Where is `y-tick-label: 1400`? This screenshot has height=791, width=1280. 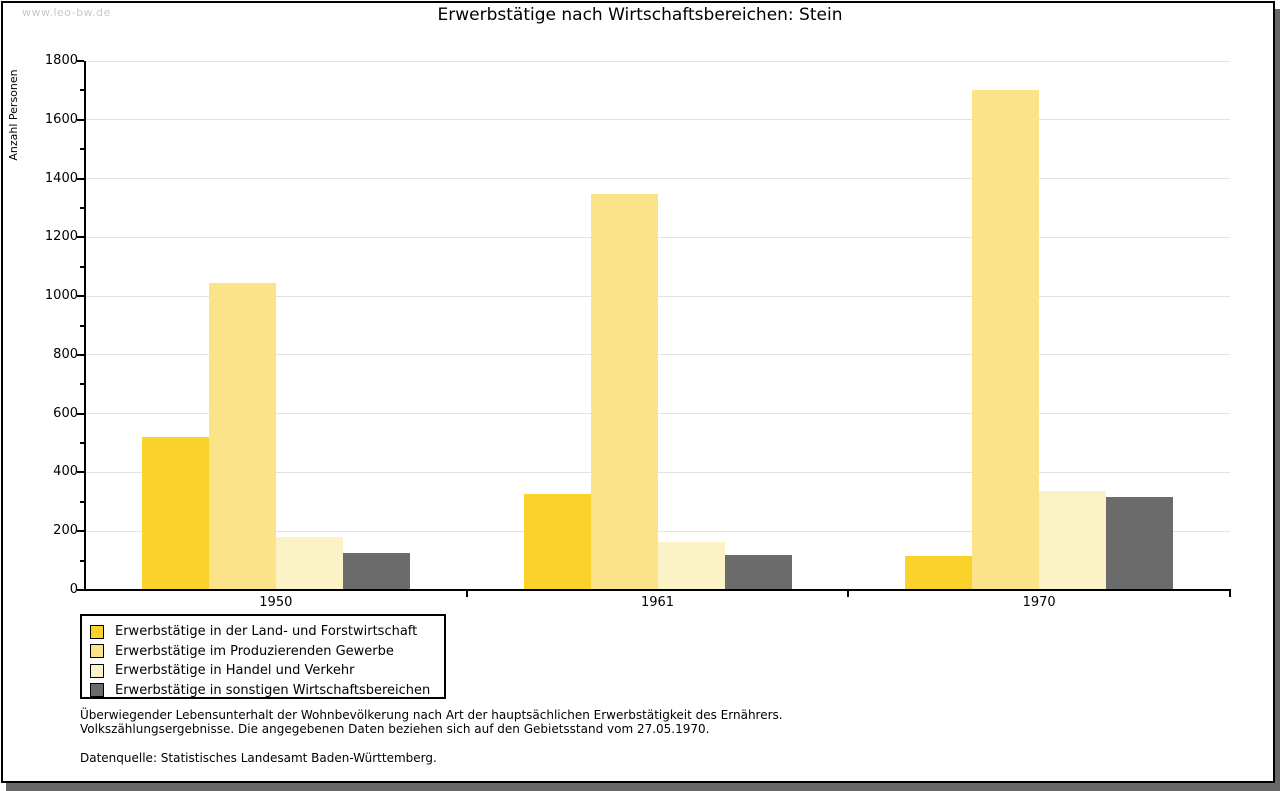
y-tick-label: 1400 is located at coordinates (61, 178).